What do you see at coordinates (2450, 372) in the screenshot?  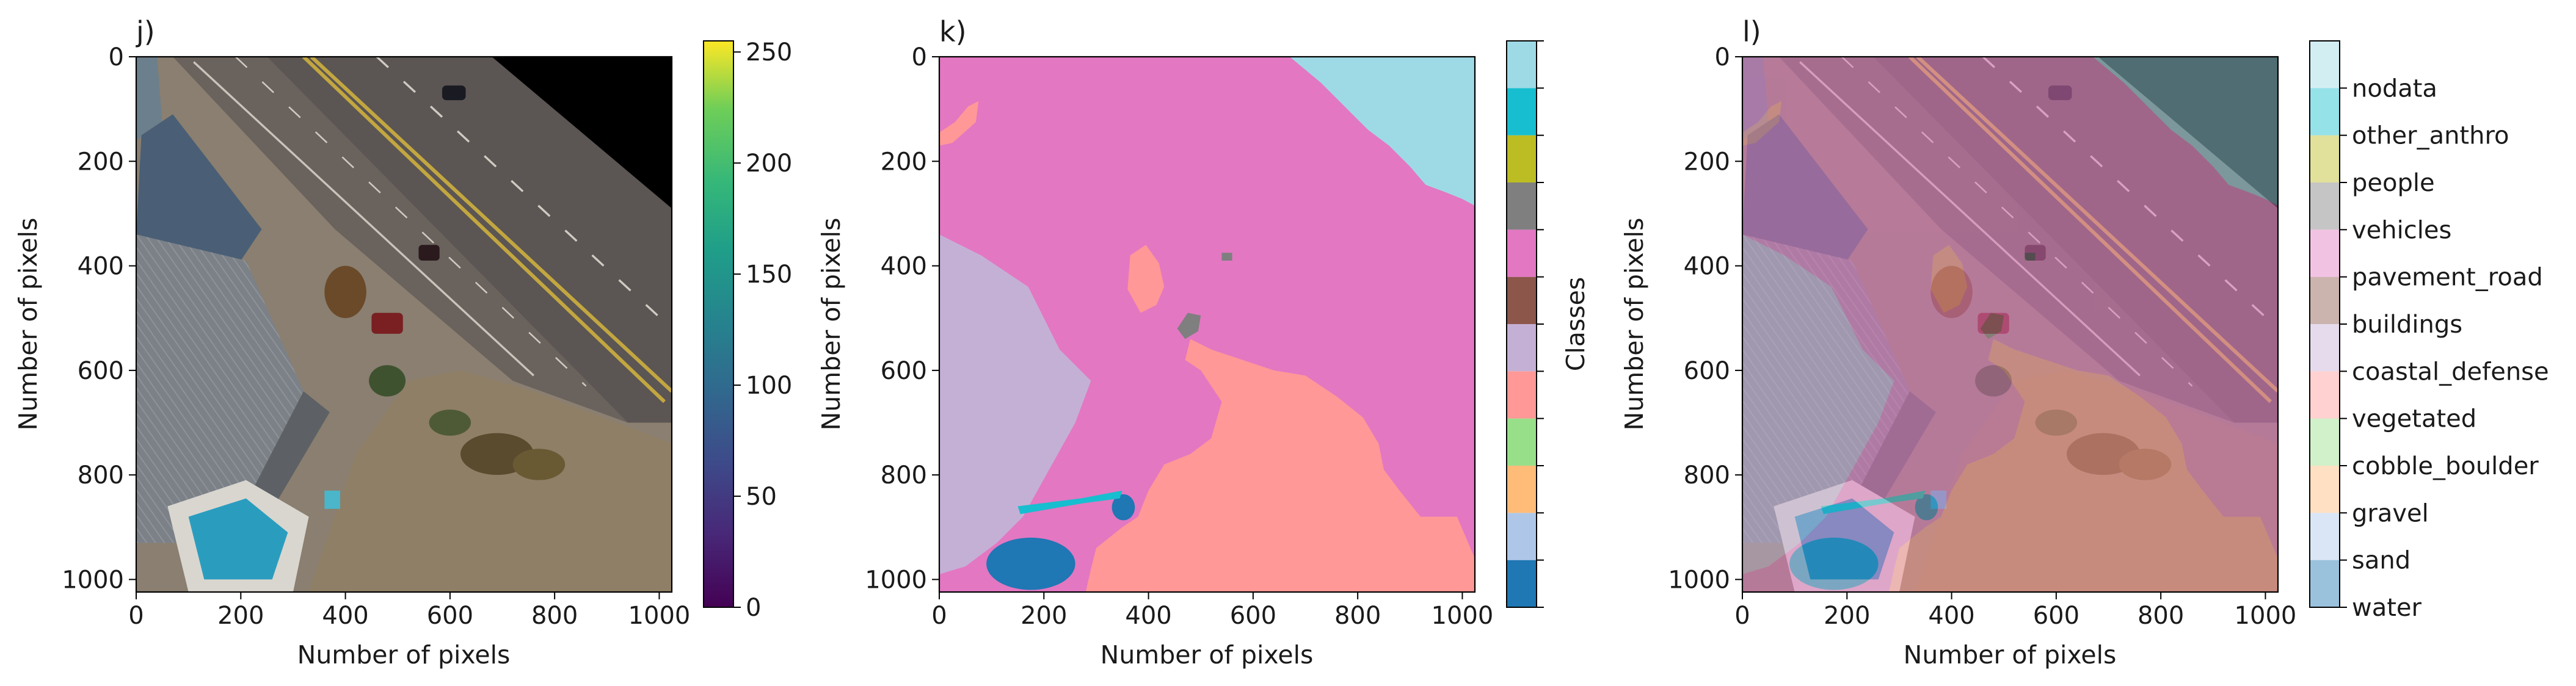 I see `legend-class-label: coastal_defense` at bounding box center [2450, 372].